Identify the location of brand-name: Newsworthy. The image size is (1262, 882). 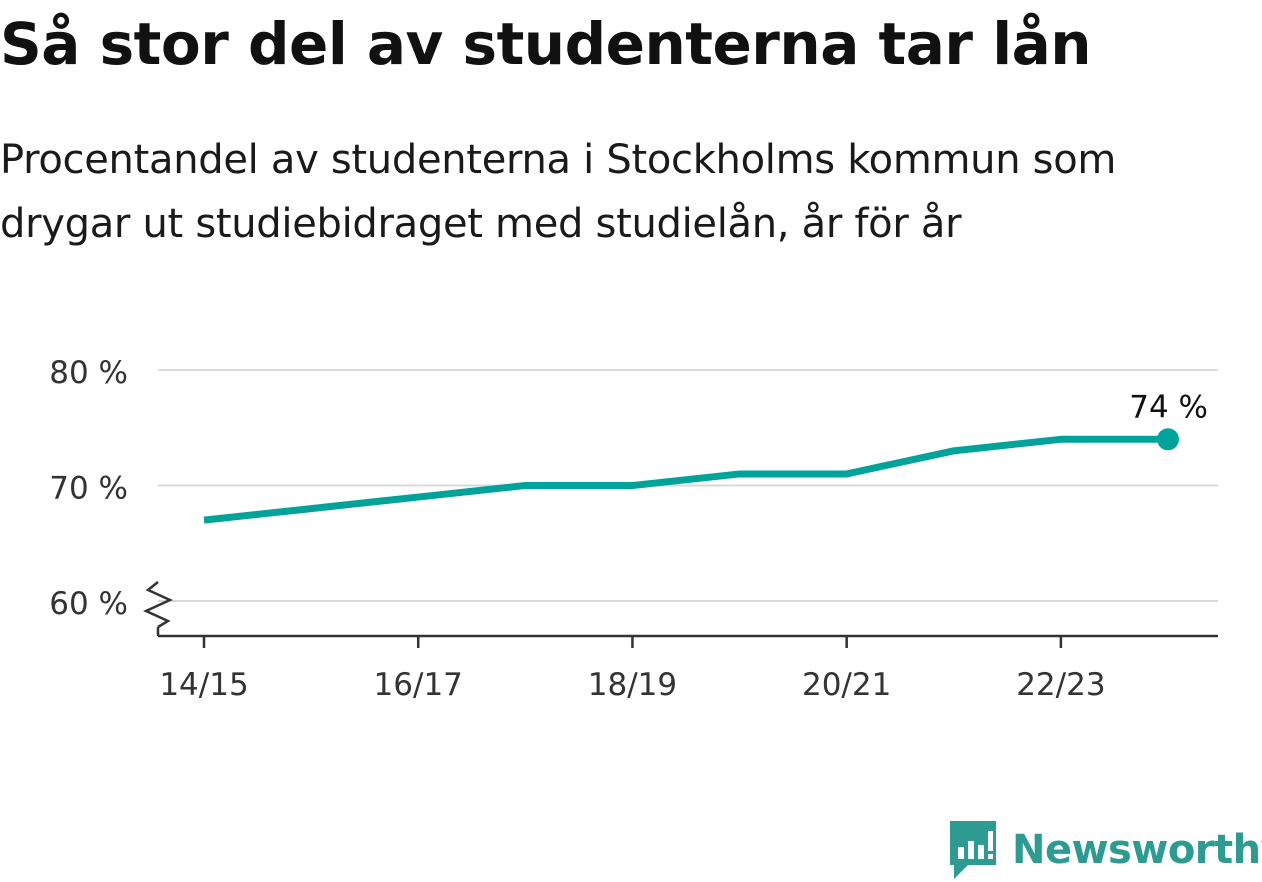
(1137, 850).